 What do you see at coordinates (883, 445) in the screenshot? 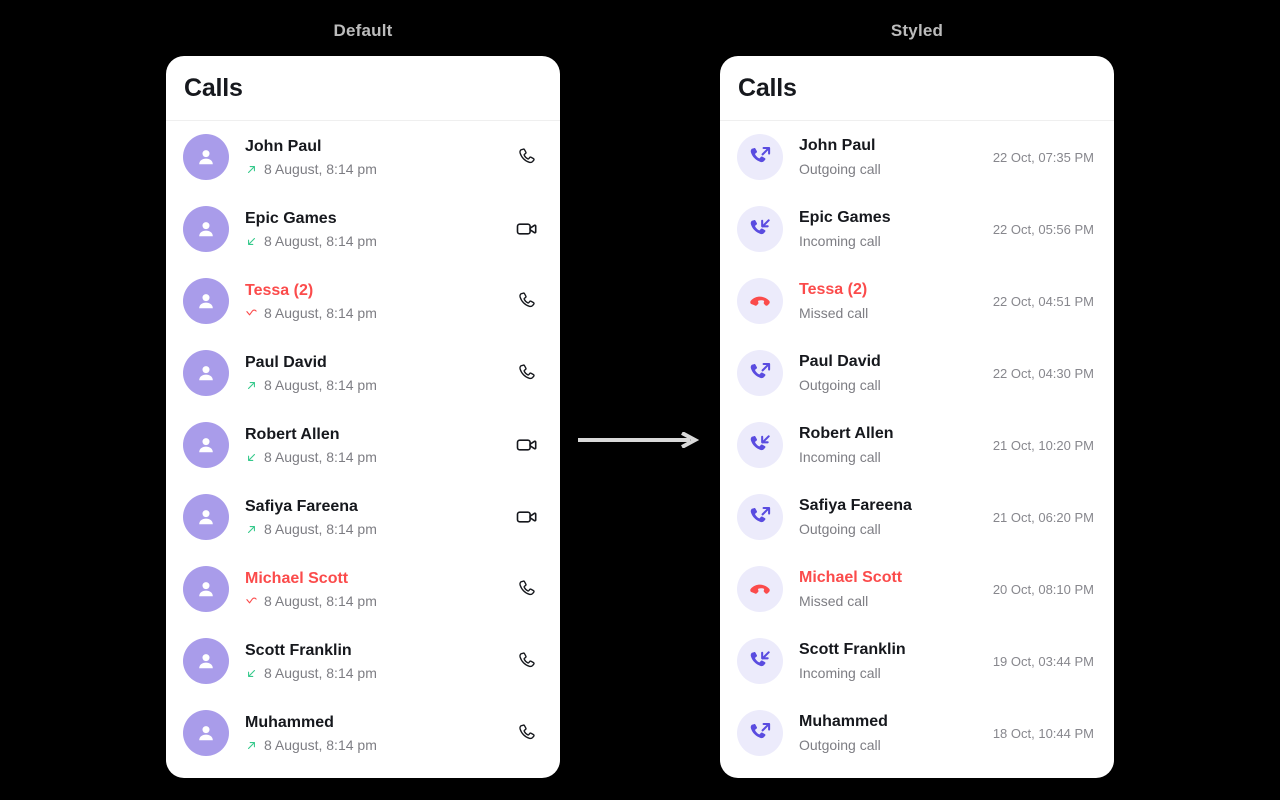
I see `call-row-body: Robert Allen Incoming call` at bounding box center [883, 445].